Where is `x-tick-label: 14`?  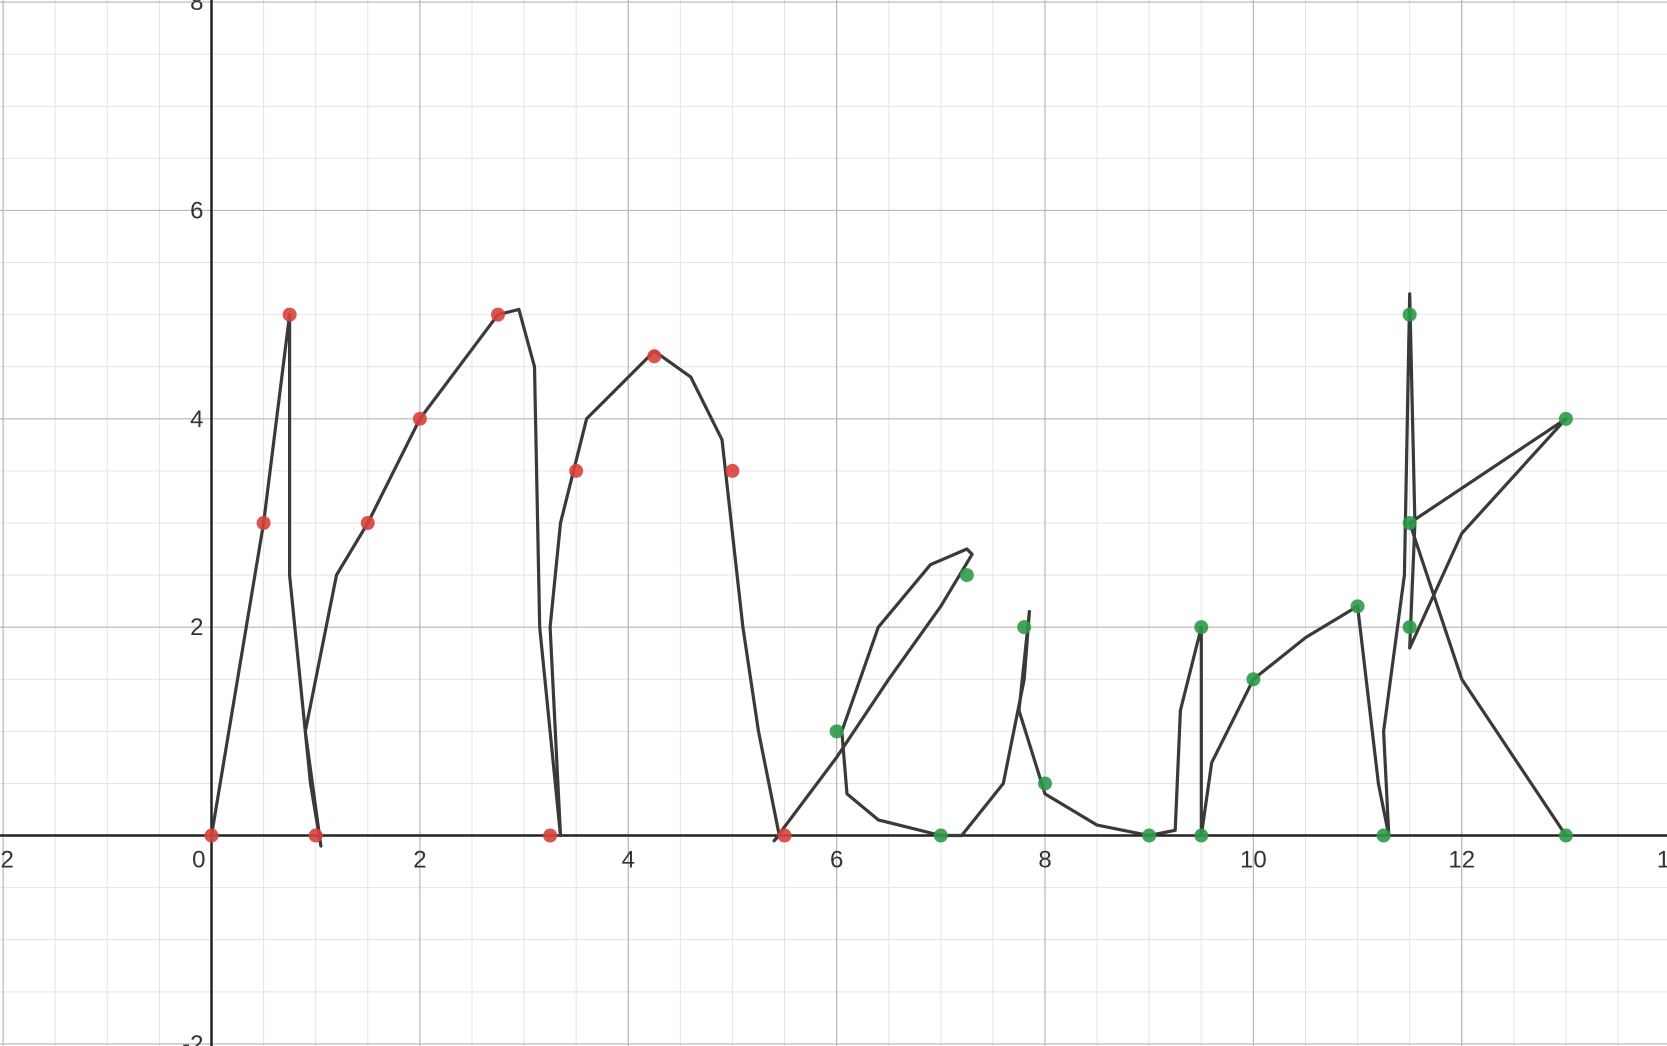 x-tick-label: 14 is located at coordinates (1662, 860).